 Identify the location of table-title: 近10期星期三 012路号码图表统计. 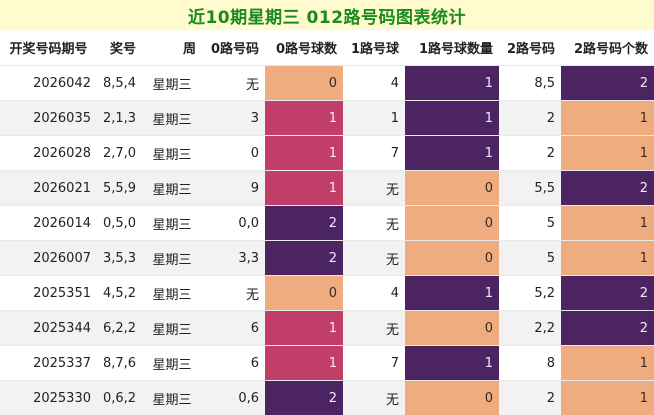
(327, 15).